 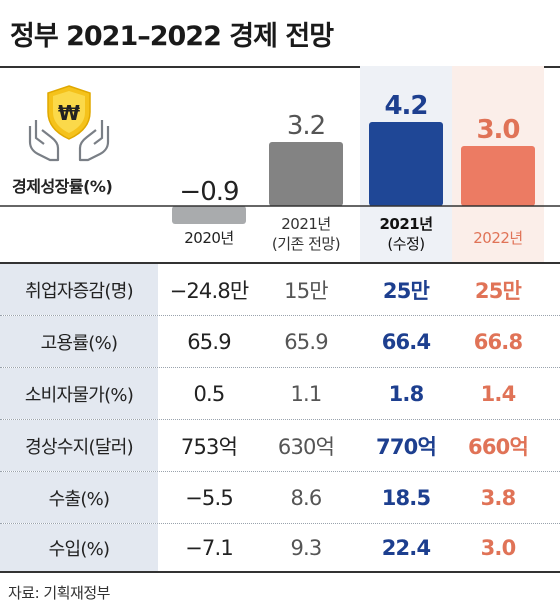 What do you see at coordinates (280, 393) in the screenshot?
I see `table-row: 소비자물가(%) 0.5 1.1 1.8 1.4` at bounding box center [280, 393].